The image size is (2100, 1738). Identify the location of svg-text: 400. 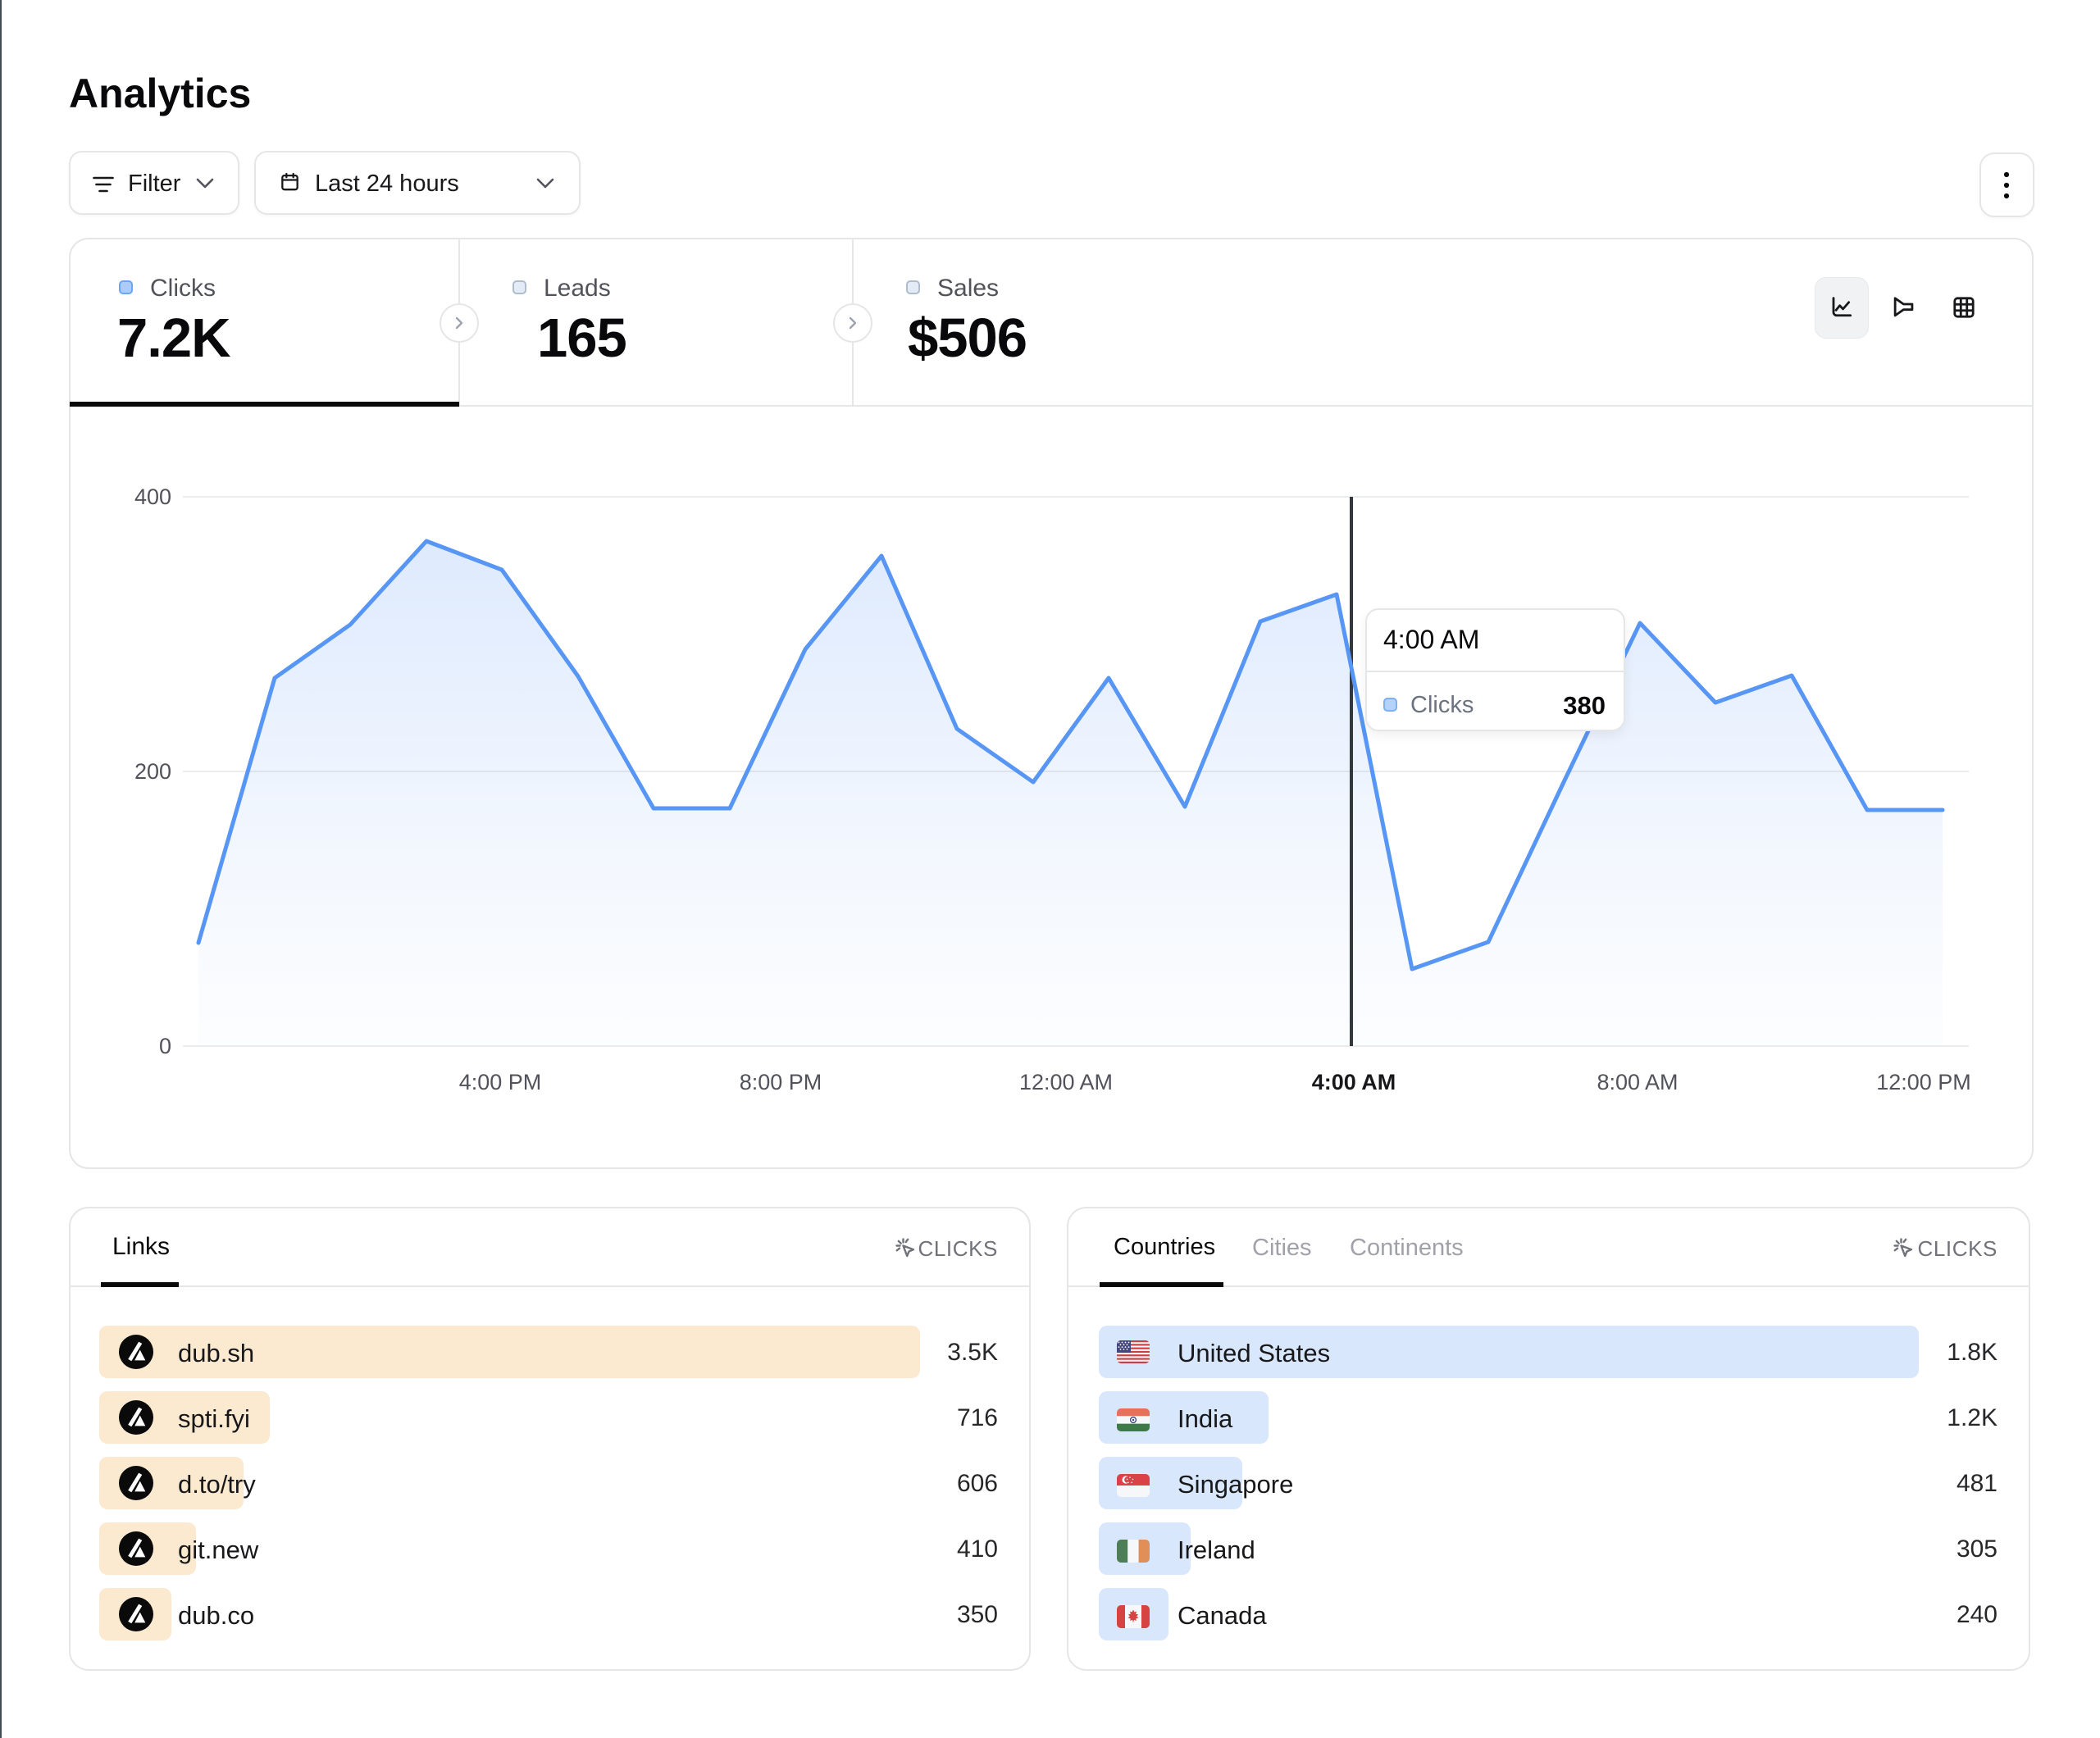
(152, 497).